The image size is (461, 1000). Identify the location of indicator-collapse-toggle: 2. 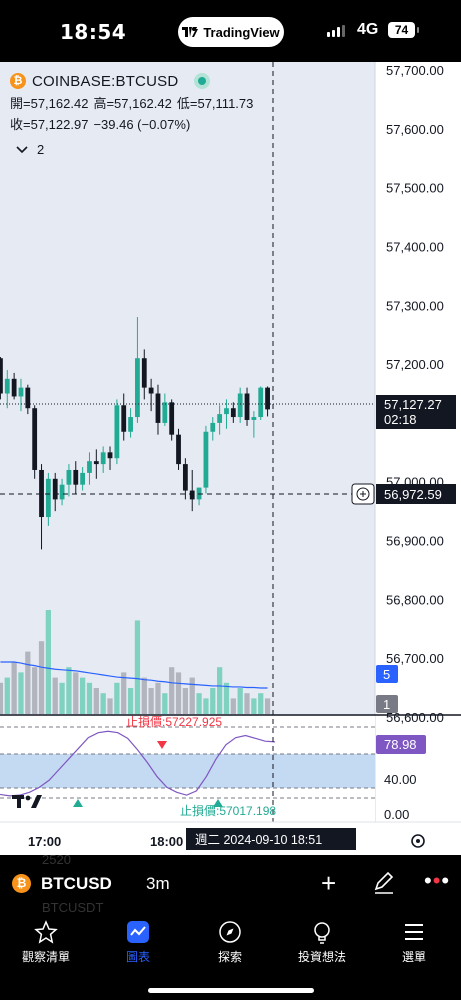
(30, 149).